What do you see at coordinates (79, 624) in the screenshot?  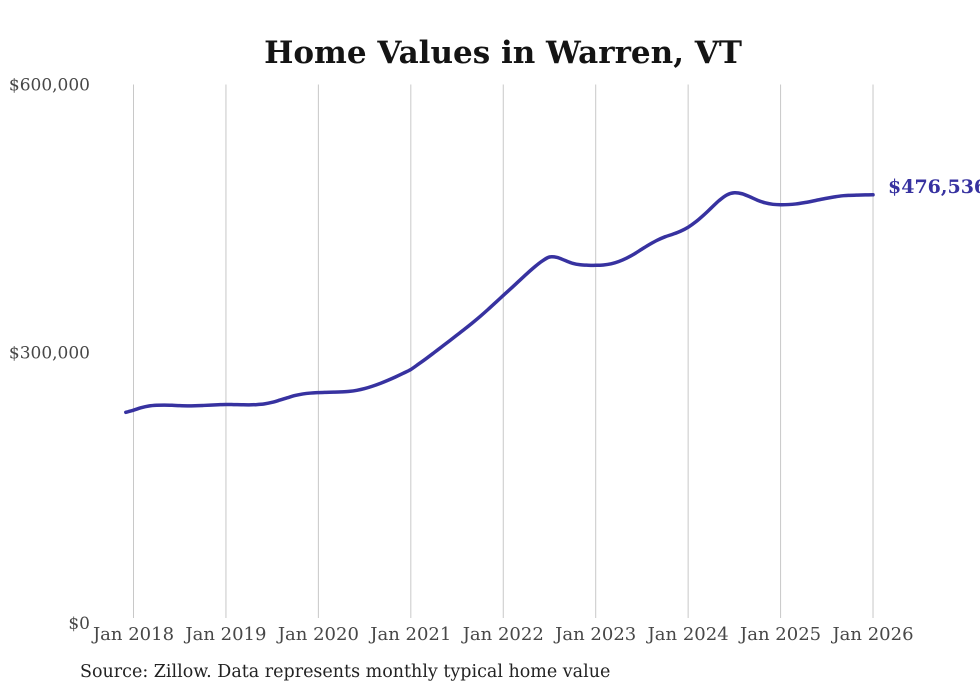 I see `y-tick-label-0: $0` at bounding box center [79, 624].